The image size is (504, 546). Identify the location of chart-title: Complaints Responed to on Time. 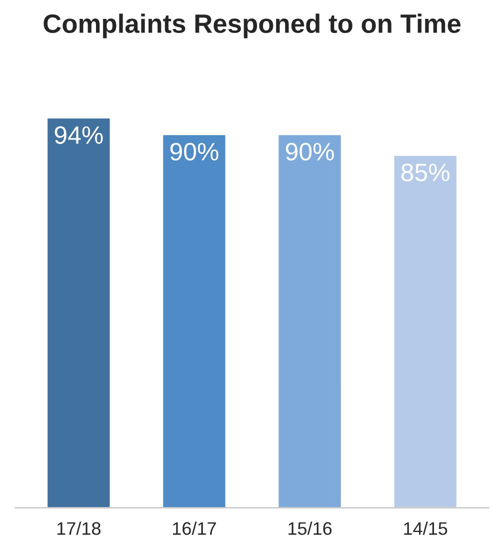
(252, 26).